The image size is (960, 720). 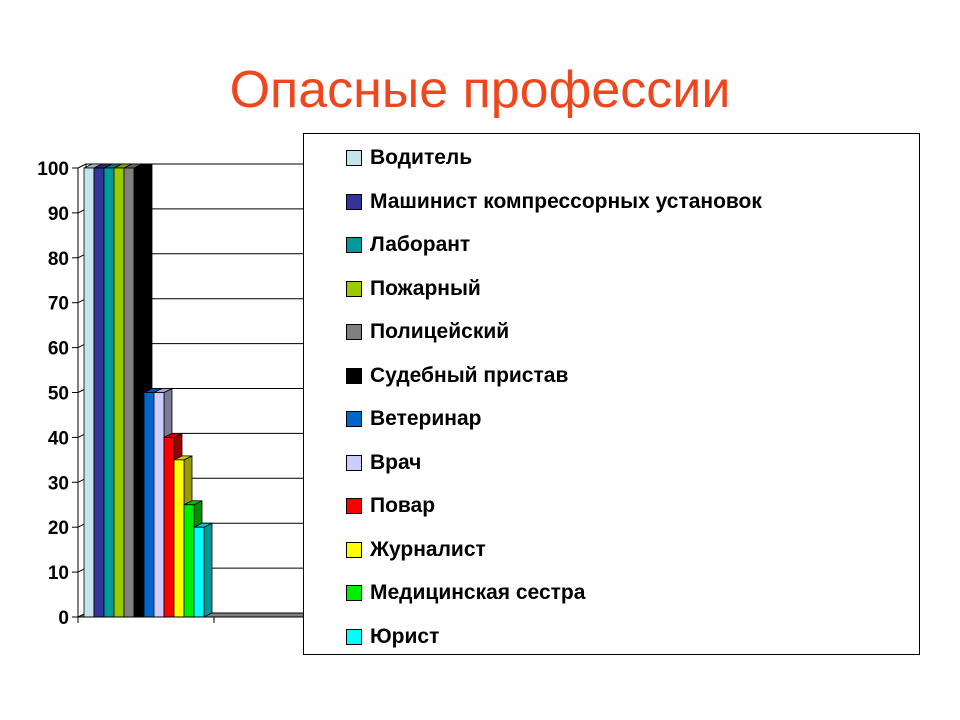 What do you see at coordinates (53, 169) in the screenshot?
I see `y-tick-label: 100` at bounding box center [53, 169].